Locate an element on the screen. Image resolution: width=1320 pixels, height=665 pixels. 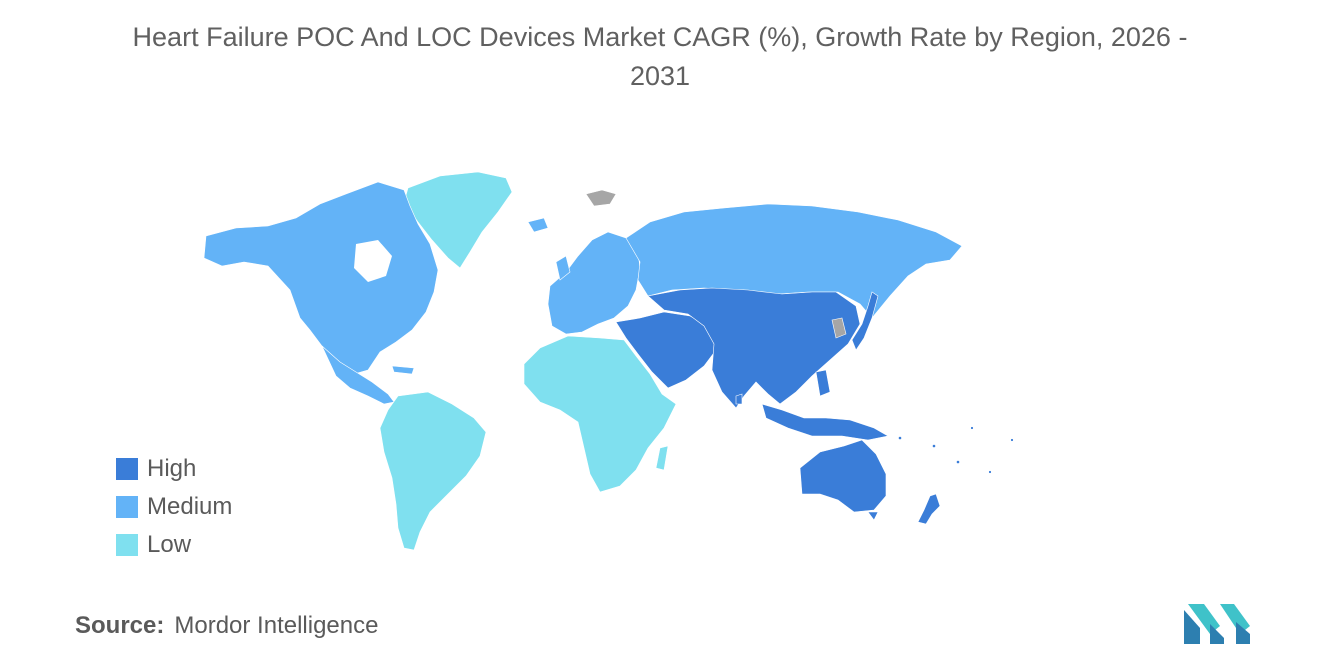
region-asia-pacific is located at coordinates (754, 348).